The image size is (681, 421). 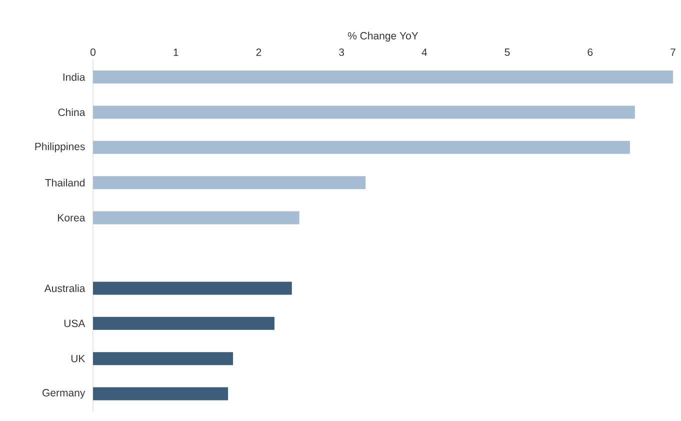 What do you see at coordinates (72, 112) in the screenshot?
I see `y-tick-label: China` at bounding box center [72, 112].